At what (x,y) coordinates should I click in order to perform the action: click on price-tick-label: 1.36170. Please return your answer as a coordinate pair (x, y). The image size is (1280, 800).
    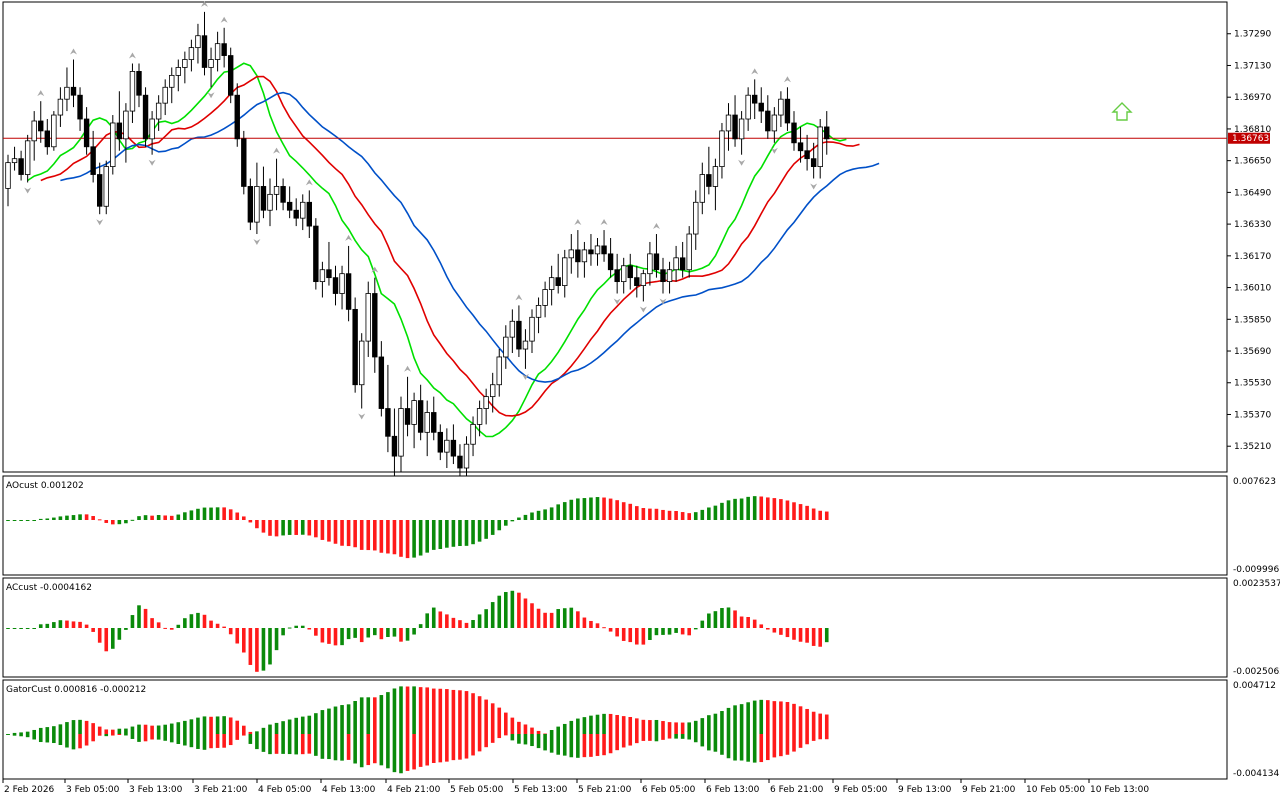
    Looking at the image, I should click on (1252, 257).